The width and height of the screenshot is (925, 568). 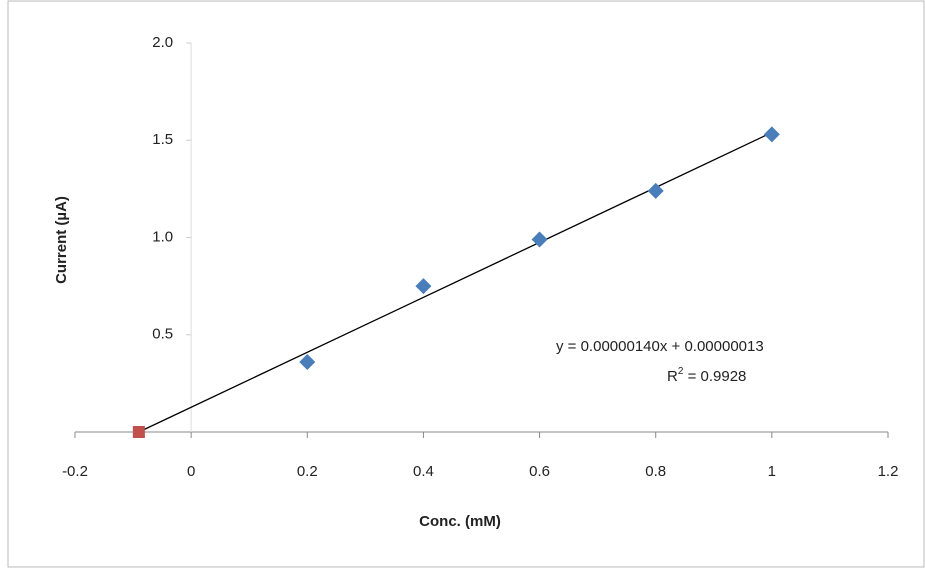 I want to click on r-value: = 0.9928, so click(x=714, y=376).